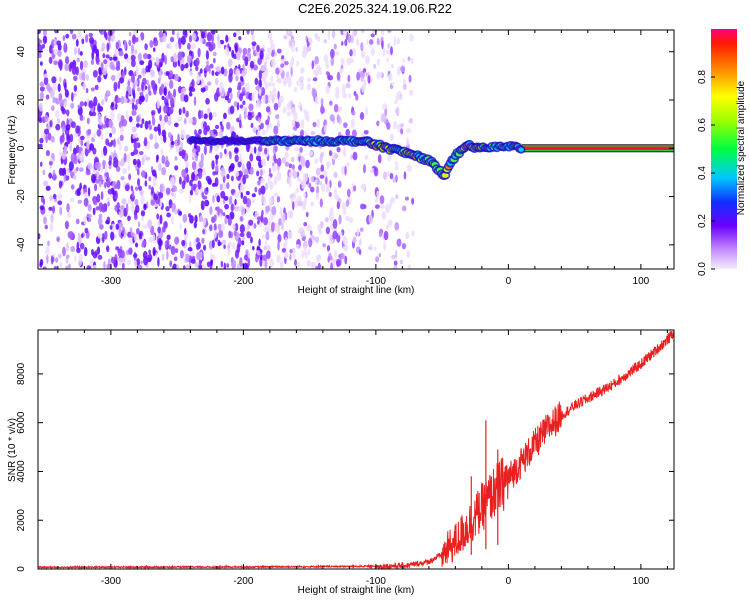  Describe the element at coordinates (21, 100) in the screenshot. I see `y-tick-label: 20` at that location.